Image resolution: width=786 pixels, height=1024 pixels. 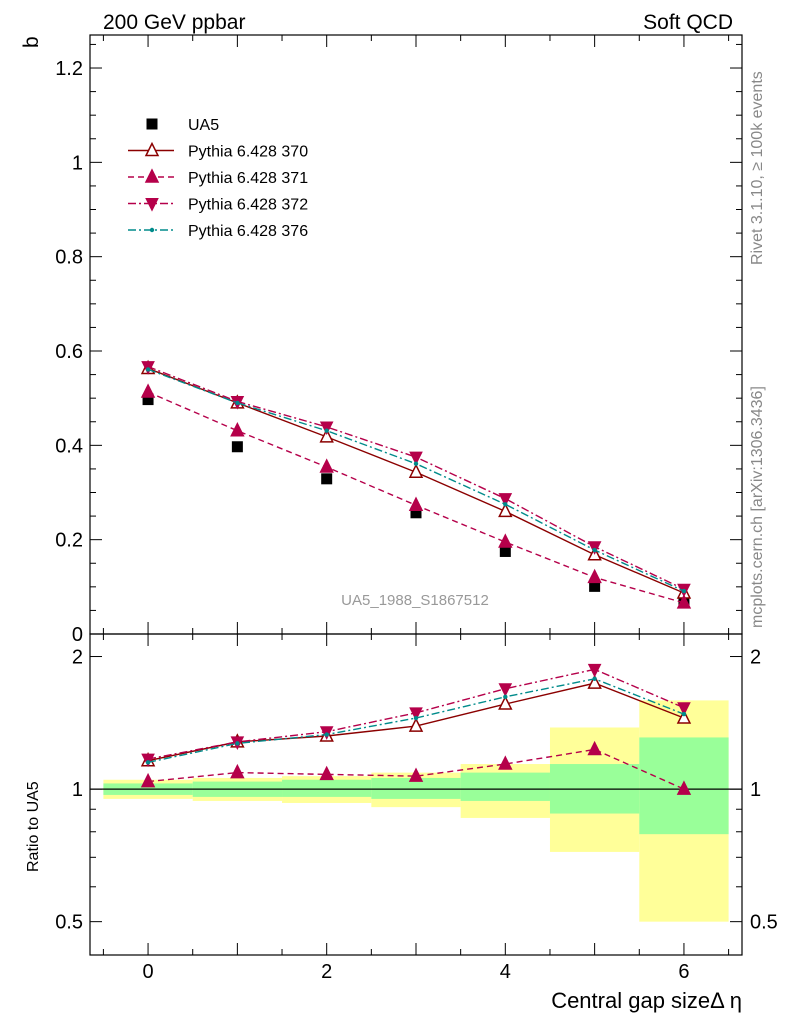 I want to click on analysis-watermark: UA5_1988_S1867512, so click(x=415, y=600).